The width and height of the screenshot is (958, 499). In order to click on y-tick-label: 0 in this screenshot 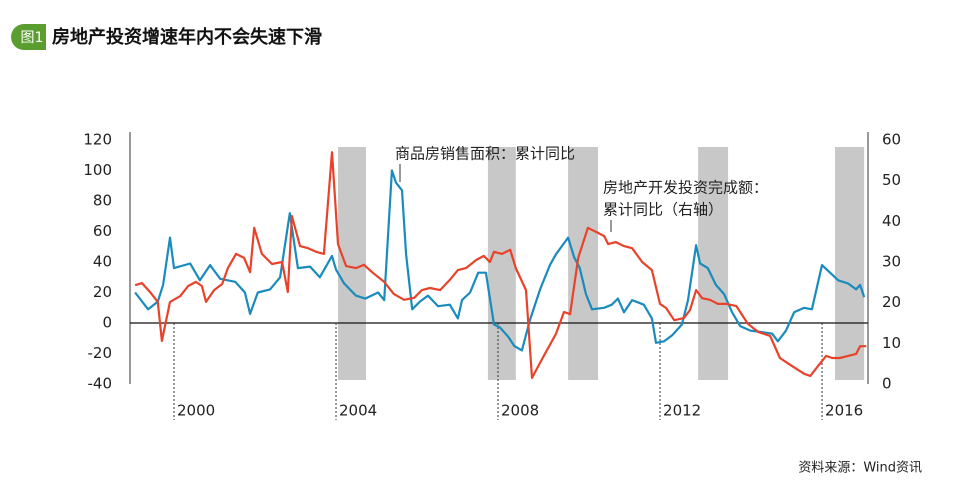, I will do `click(107, 323)`.